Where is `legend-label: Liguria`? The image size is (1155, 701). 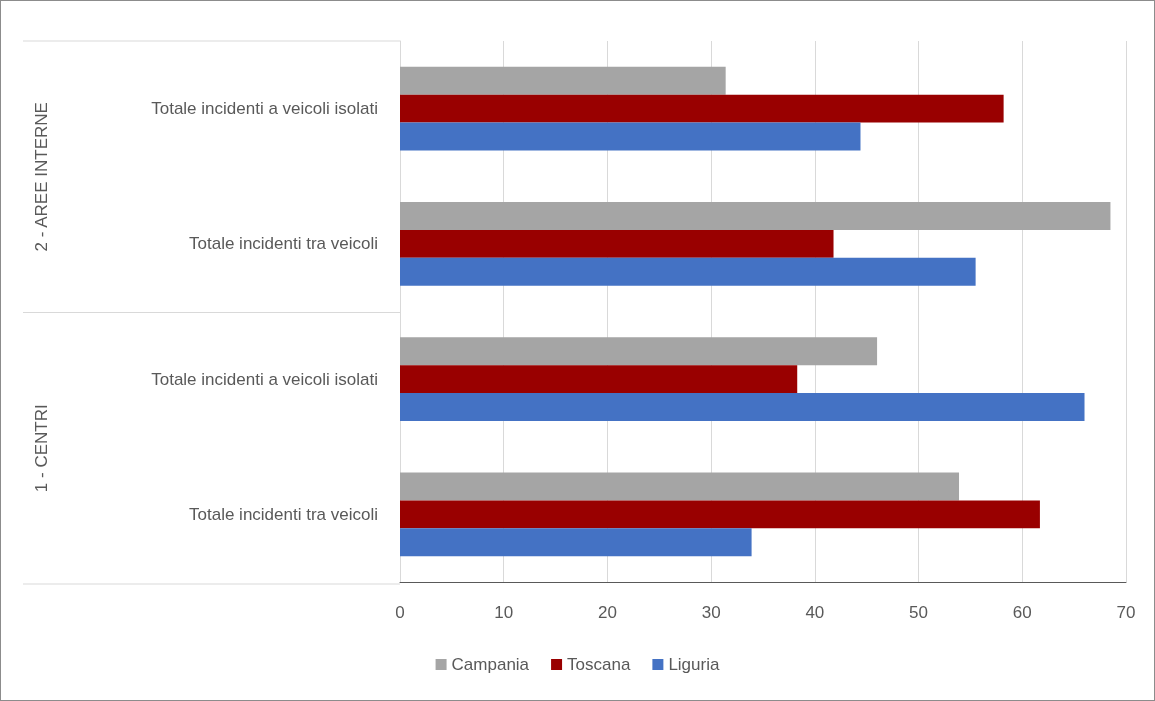 legend-label: Liguria is located at coordinates (694, 664).